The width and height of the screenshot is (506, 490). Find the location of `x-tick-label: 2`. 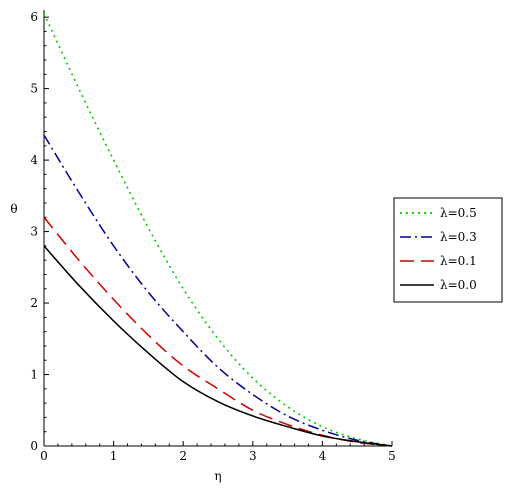

x-tick-label: 2 is located at coordinates (183, 456).